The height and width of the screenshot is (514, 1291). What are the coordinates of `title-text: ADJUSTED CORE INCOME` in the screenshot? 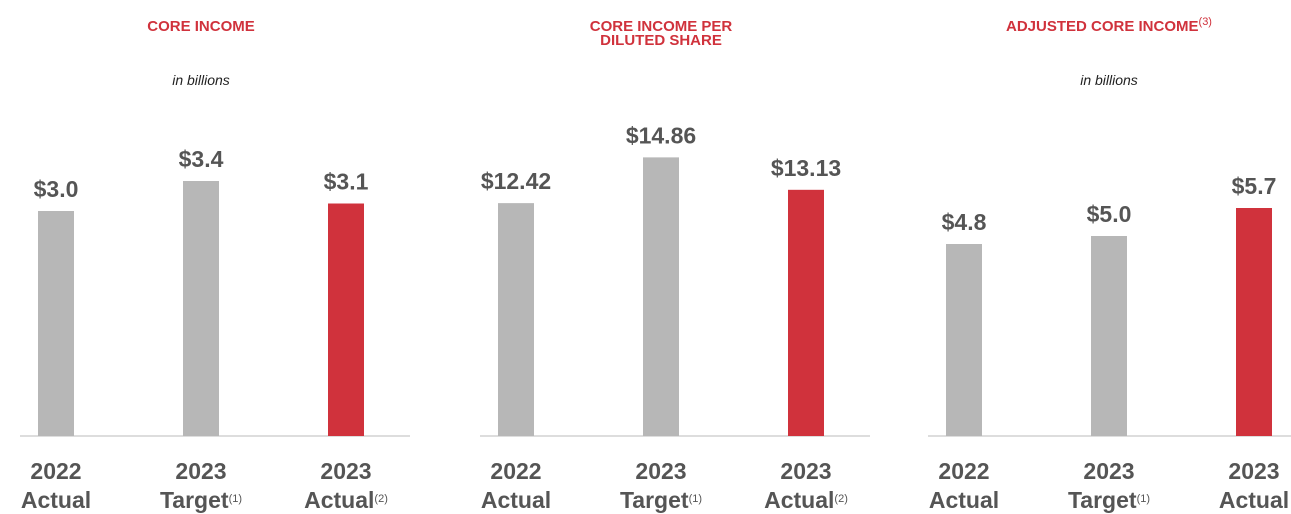 It's located at (1102, 26).